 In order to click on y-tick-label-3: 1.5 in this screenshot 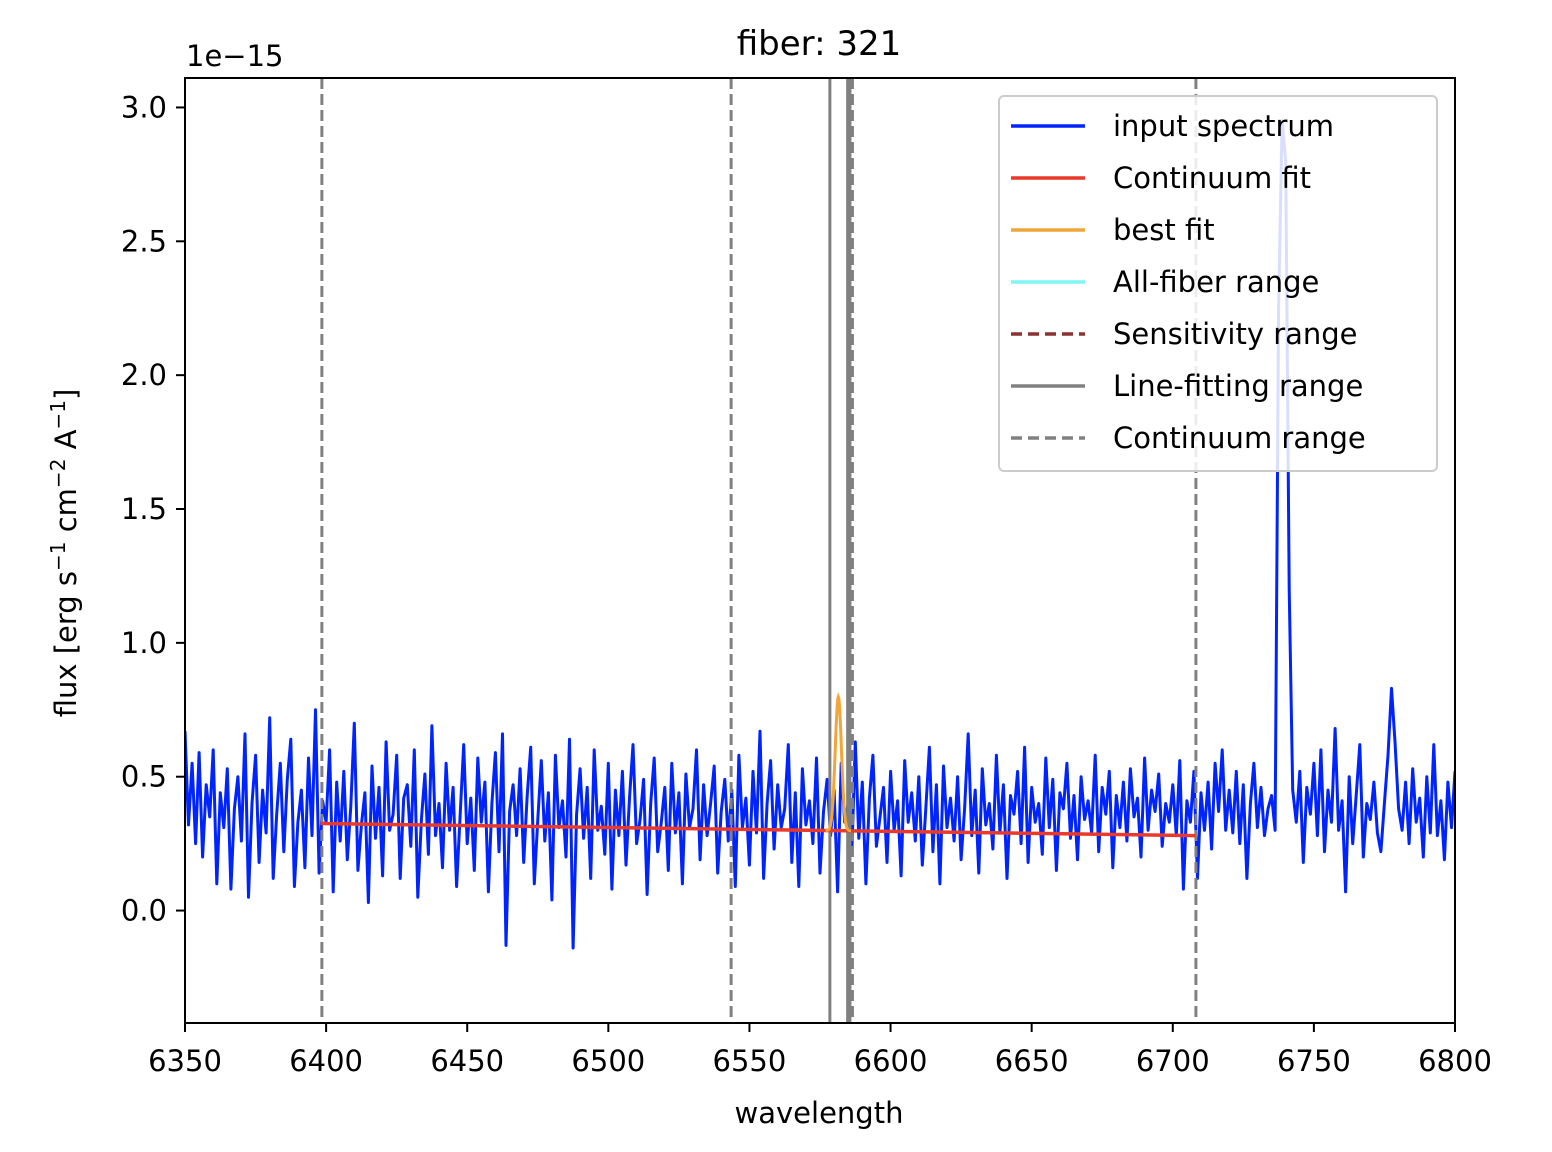, I will do `click(144, 509)`.